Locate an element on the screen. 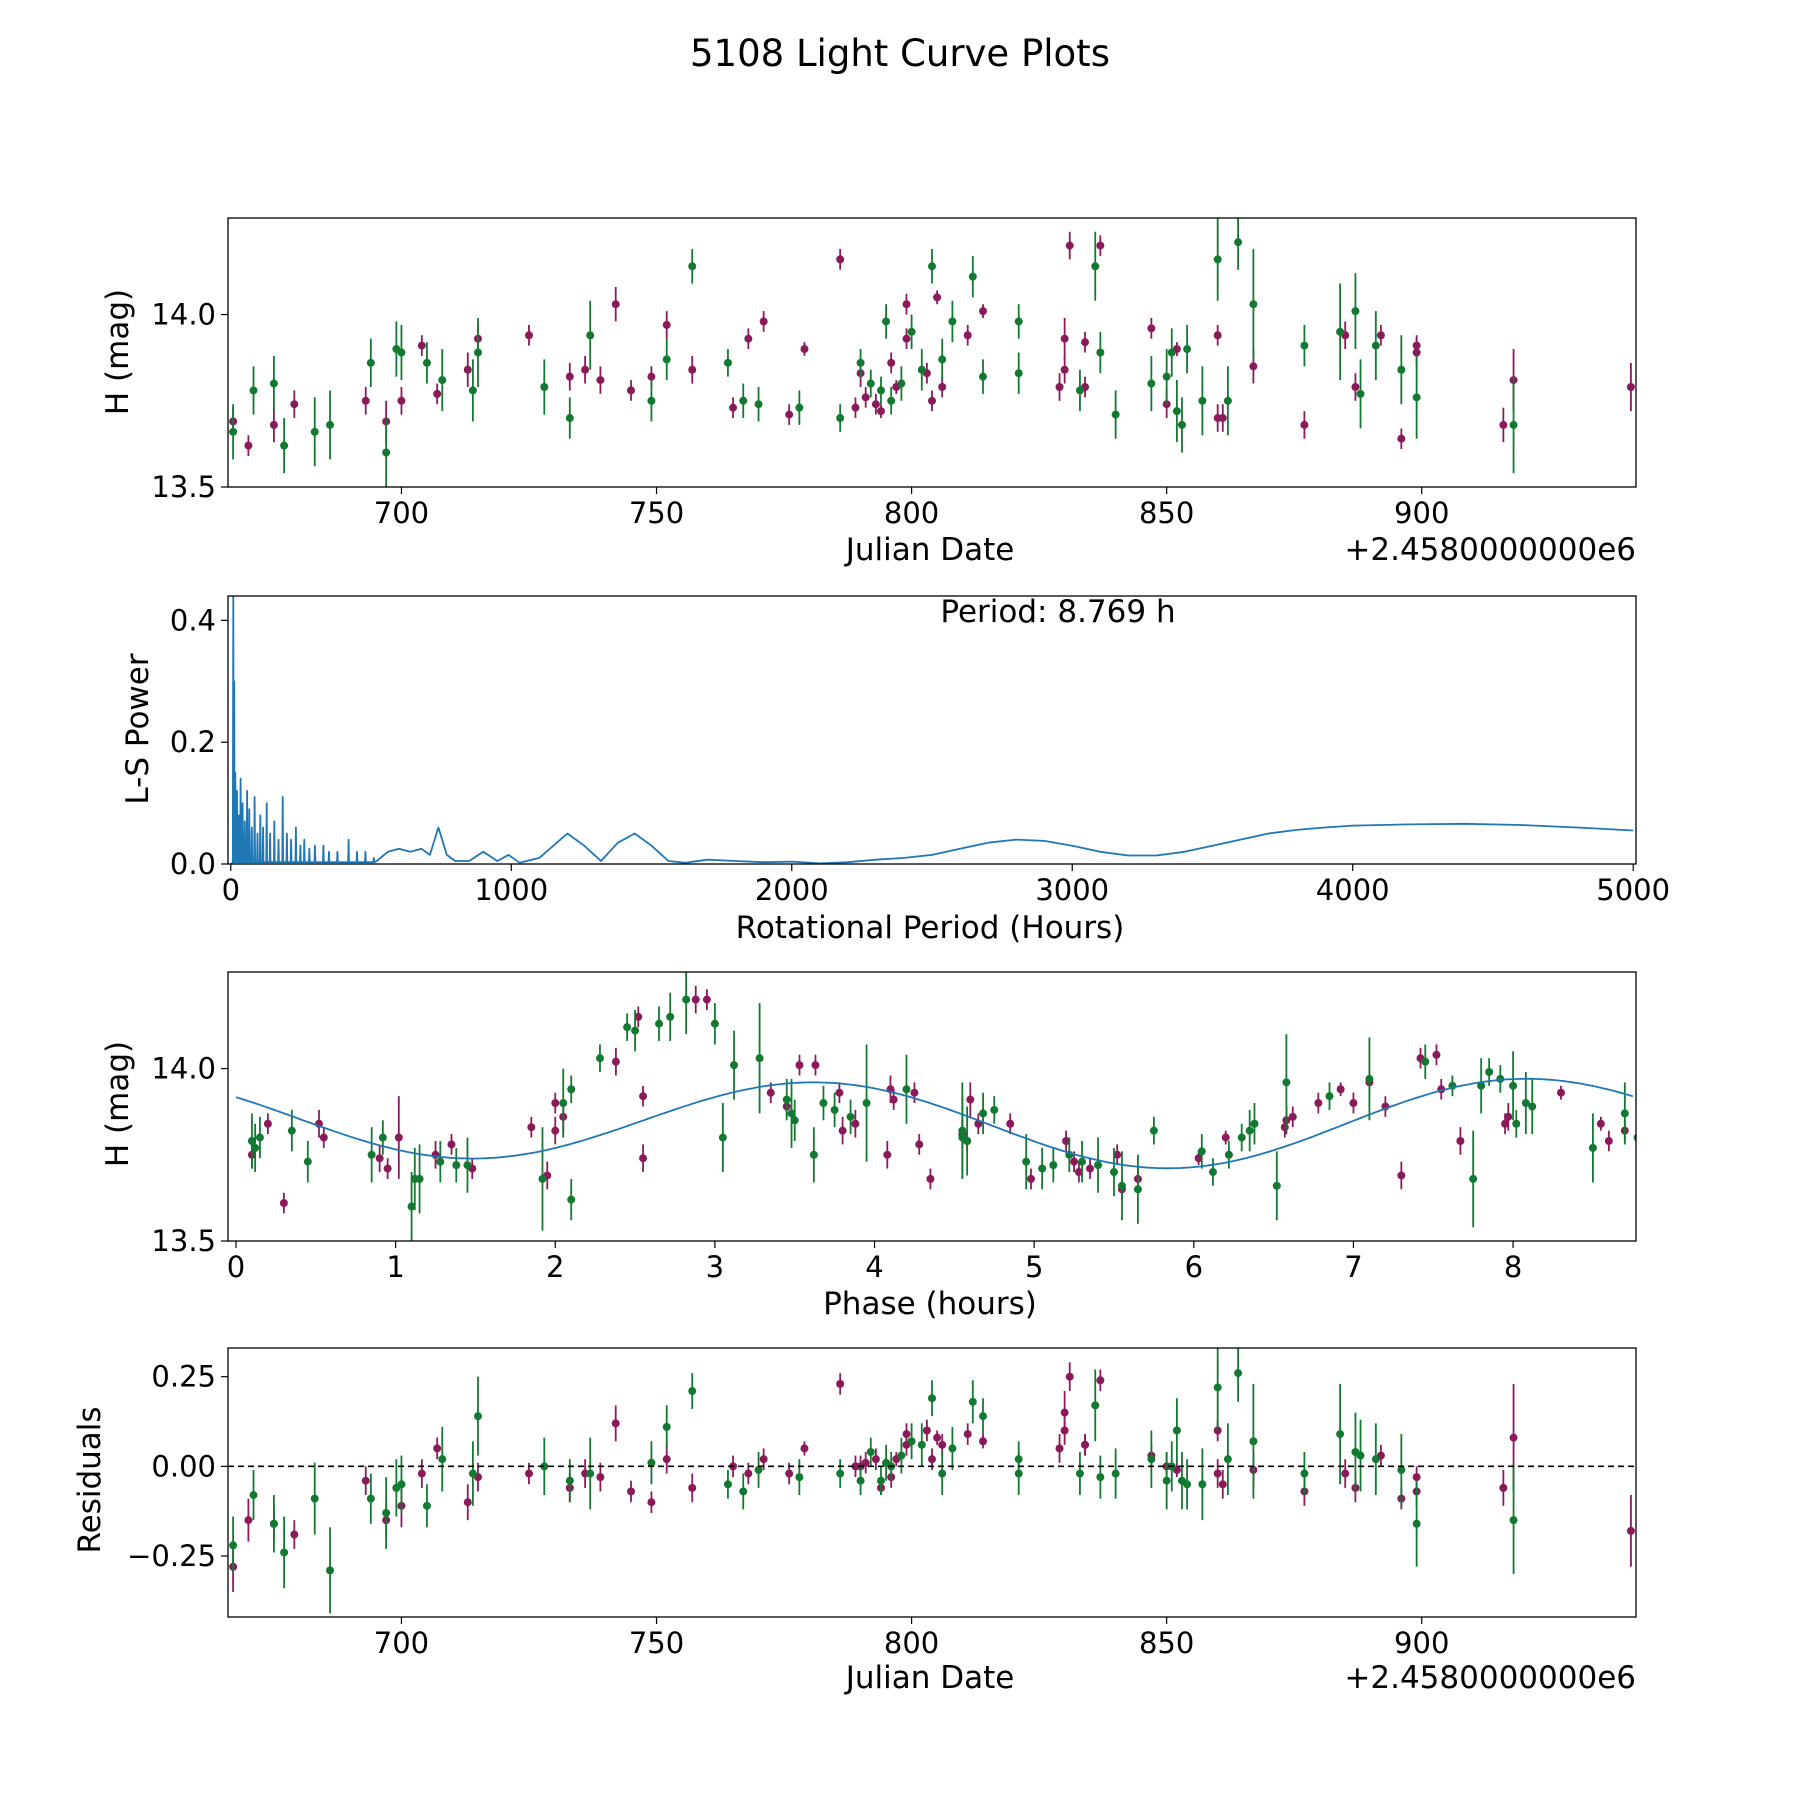 This screenshot has width=1800, height=1800. y-tick-label: 14.0 is located at coordinates (183, 315).